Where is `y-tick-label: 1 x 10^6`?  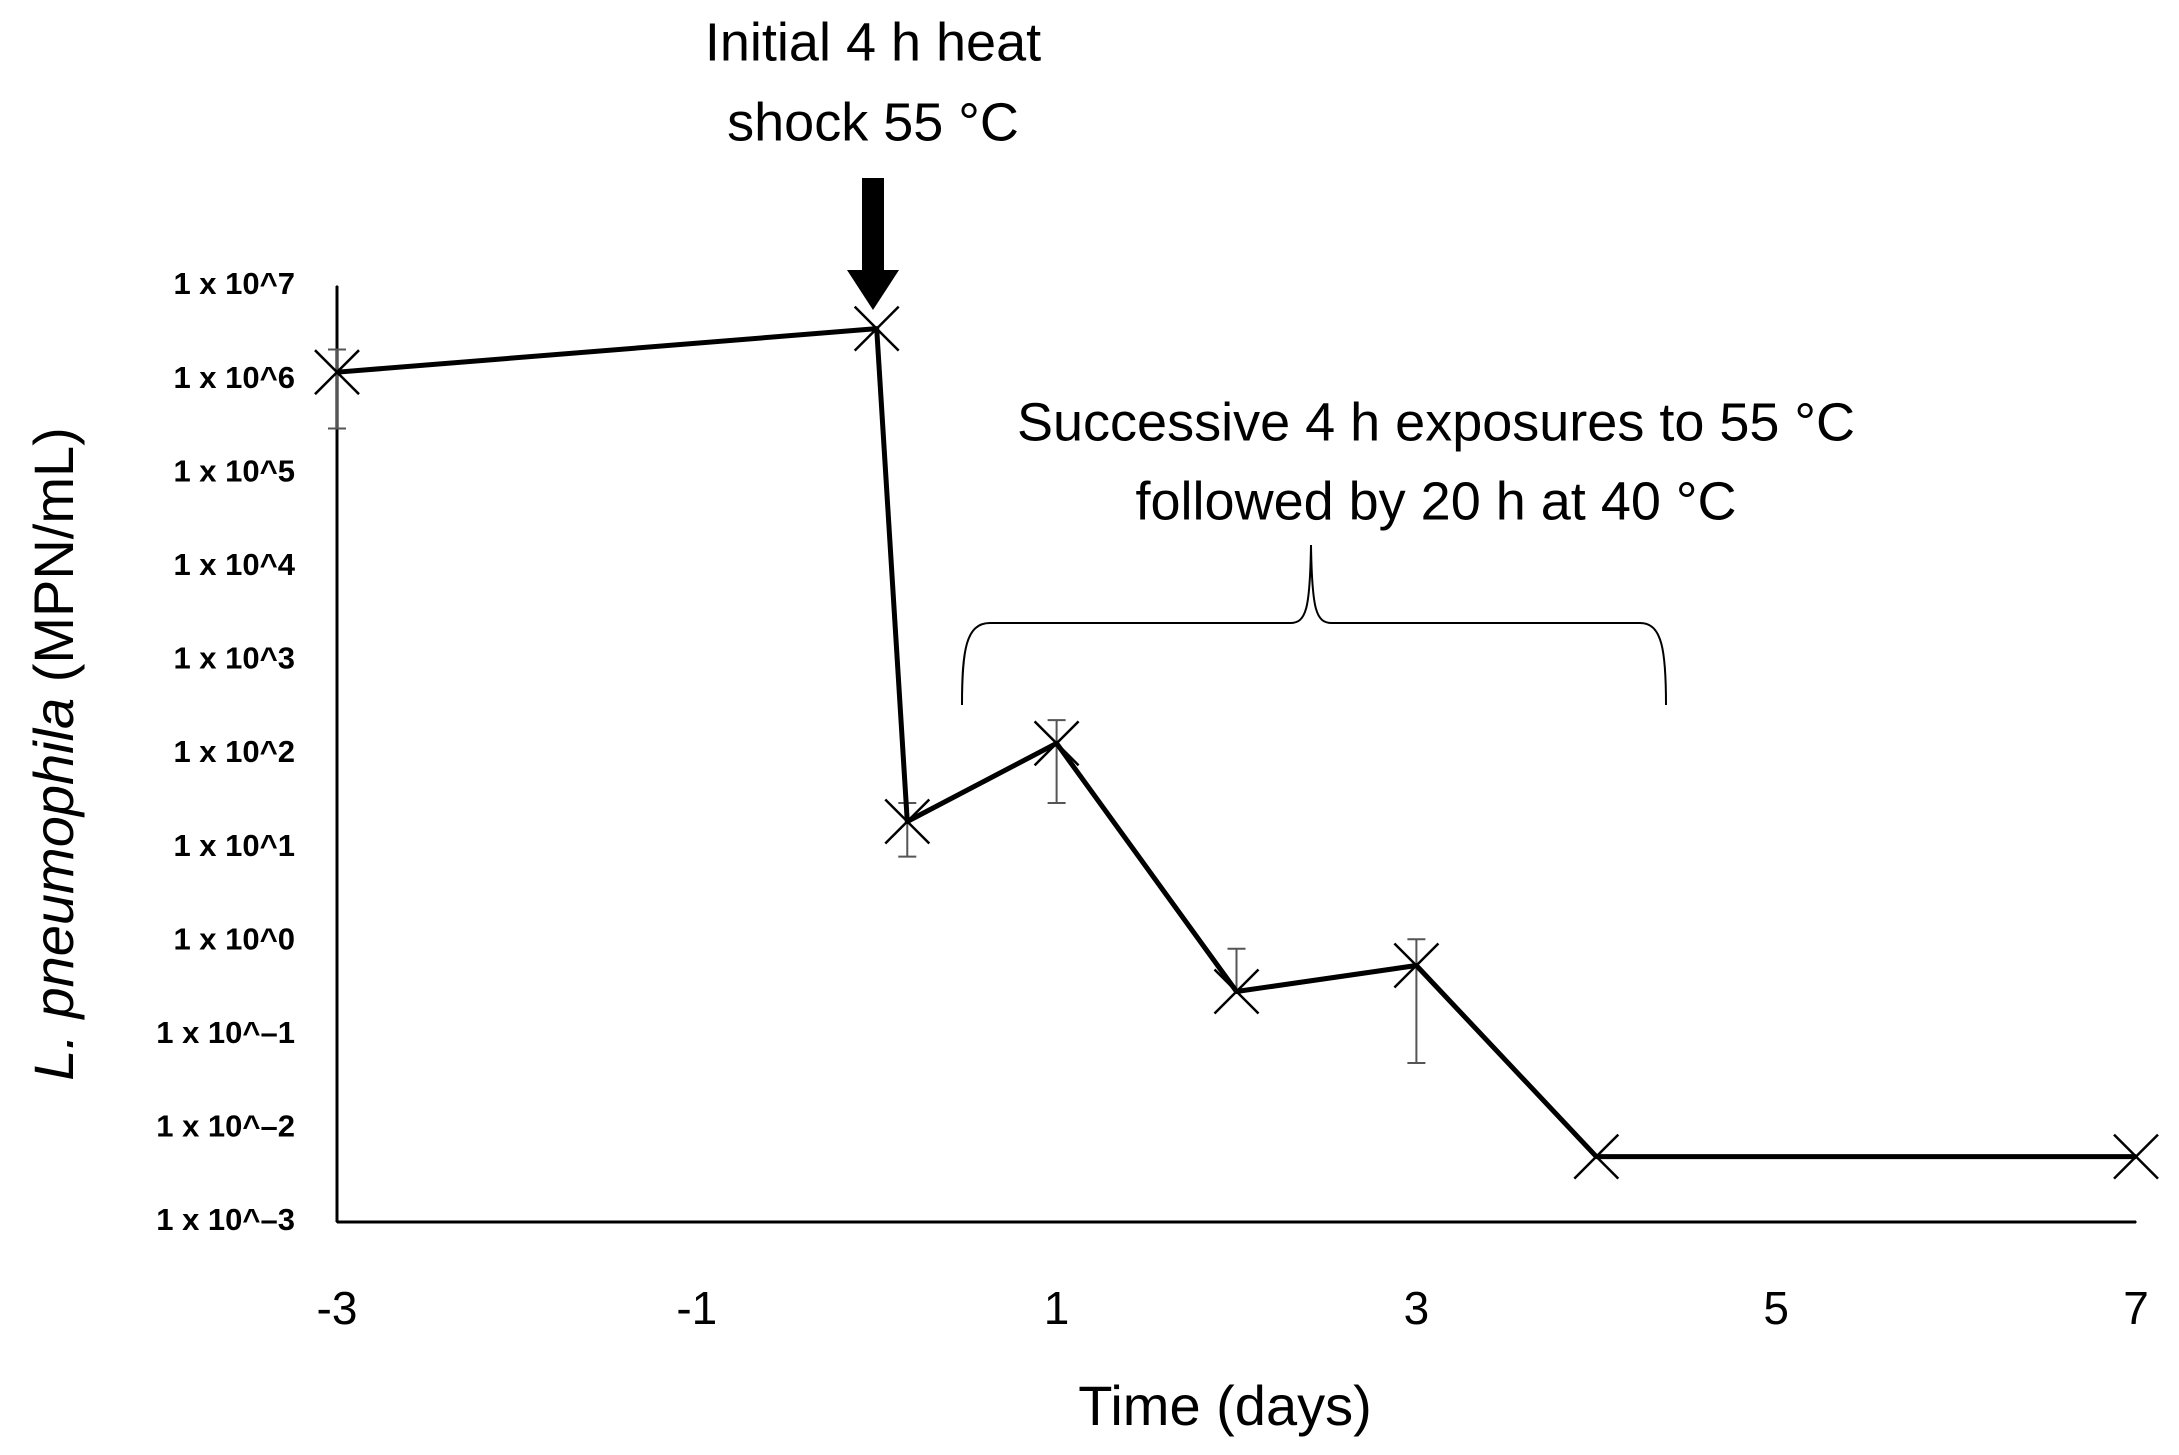 y-tick-label: 1 x 10^6 is located at coordinates (234, 377).